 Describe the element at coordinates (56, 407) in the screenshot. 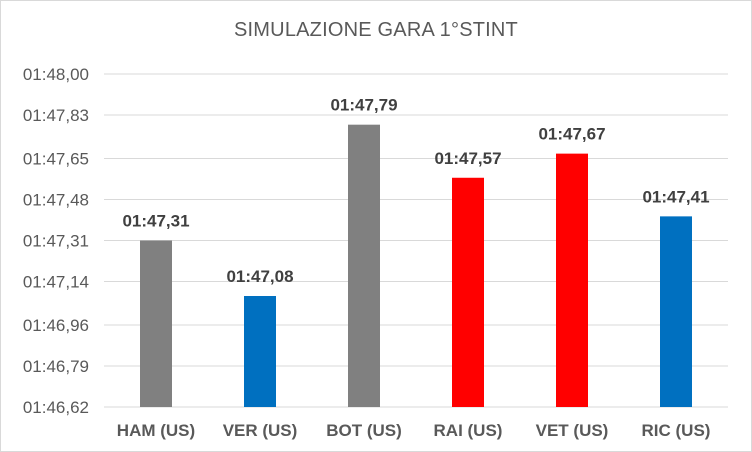

I see `y-tick-label: 01:46,62` at that location.